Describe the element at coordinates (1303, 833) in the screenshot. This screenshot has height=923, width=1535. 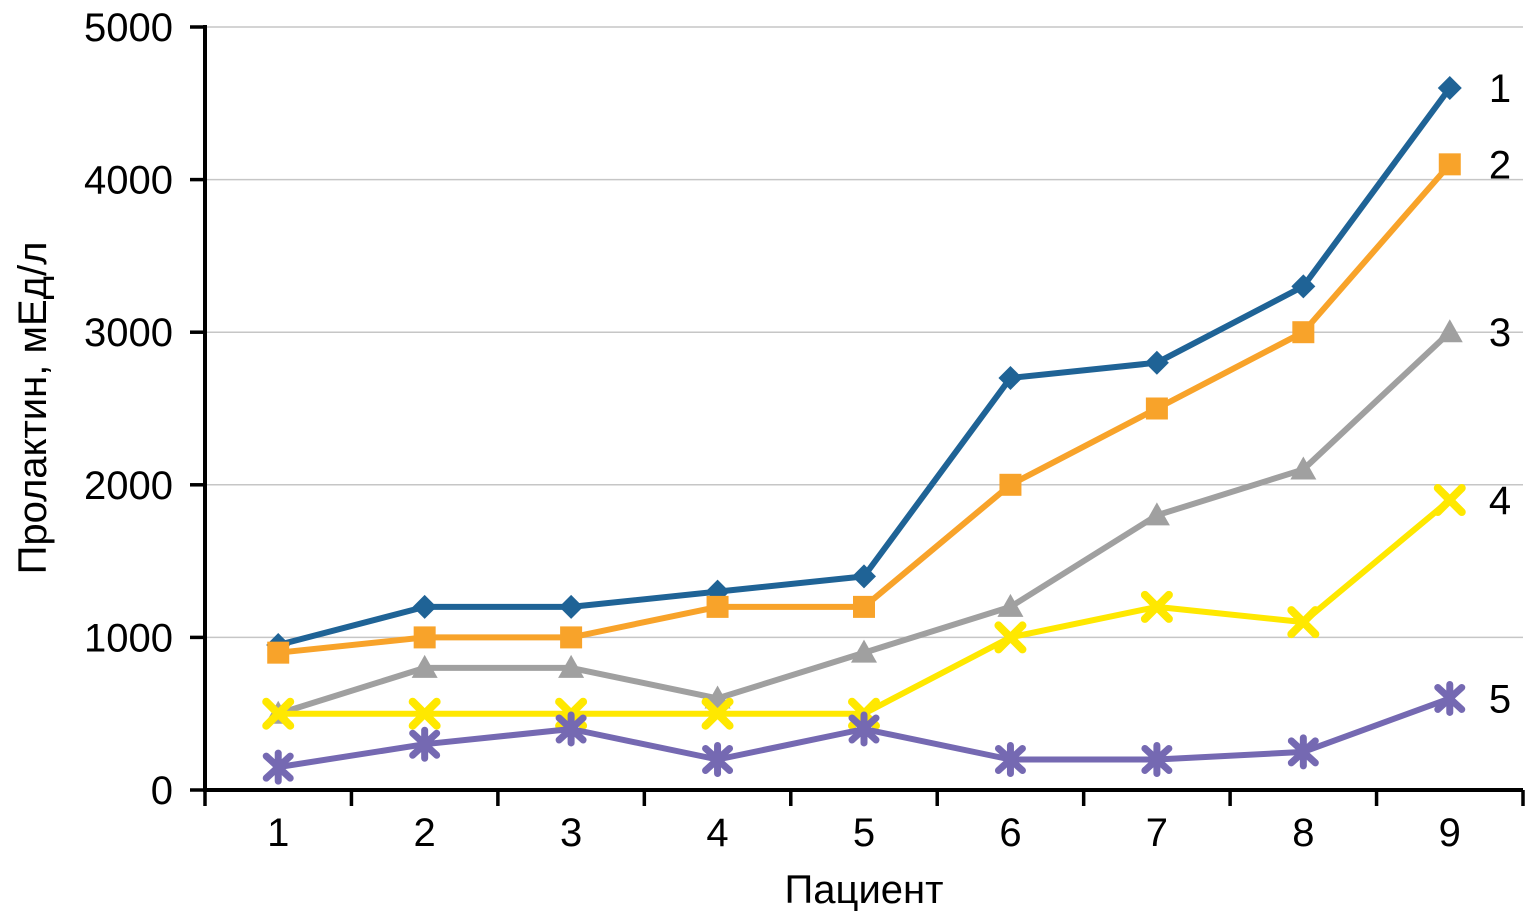
I see `x-tick-label: 8` at that location.